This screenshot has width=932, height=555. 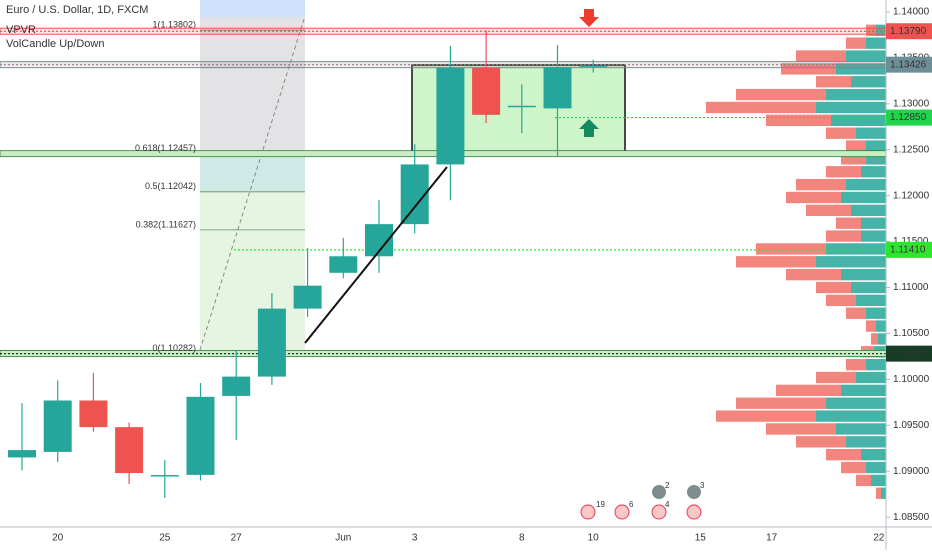 I want to click on fib-trend, so click(x=252, y=183).